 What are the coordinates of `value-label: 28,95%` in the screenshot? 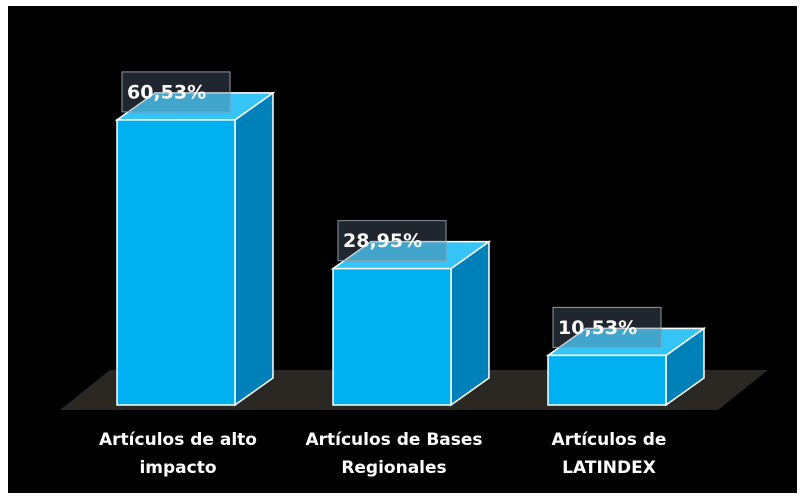 It's located at (382, 241).